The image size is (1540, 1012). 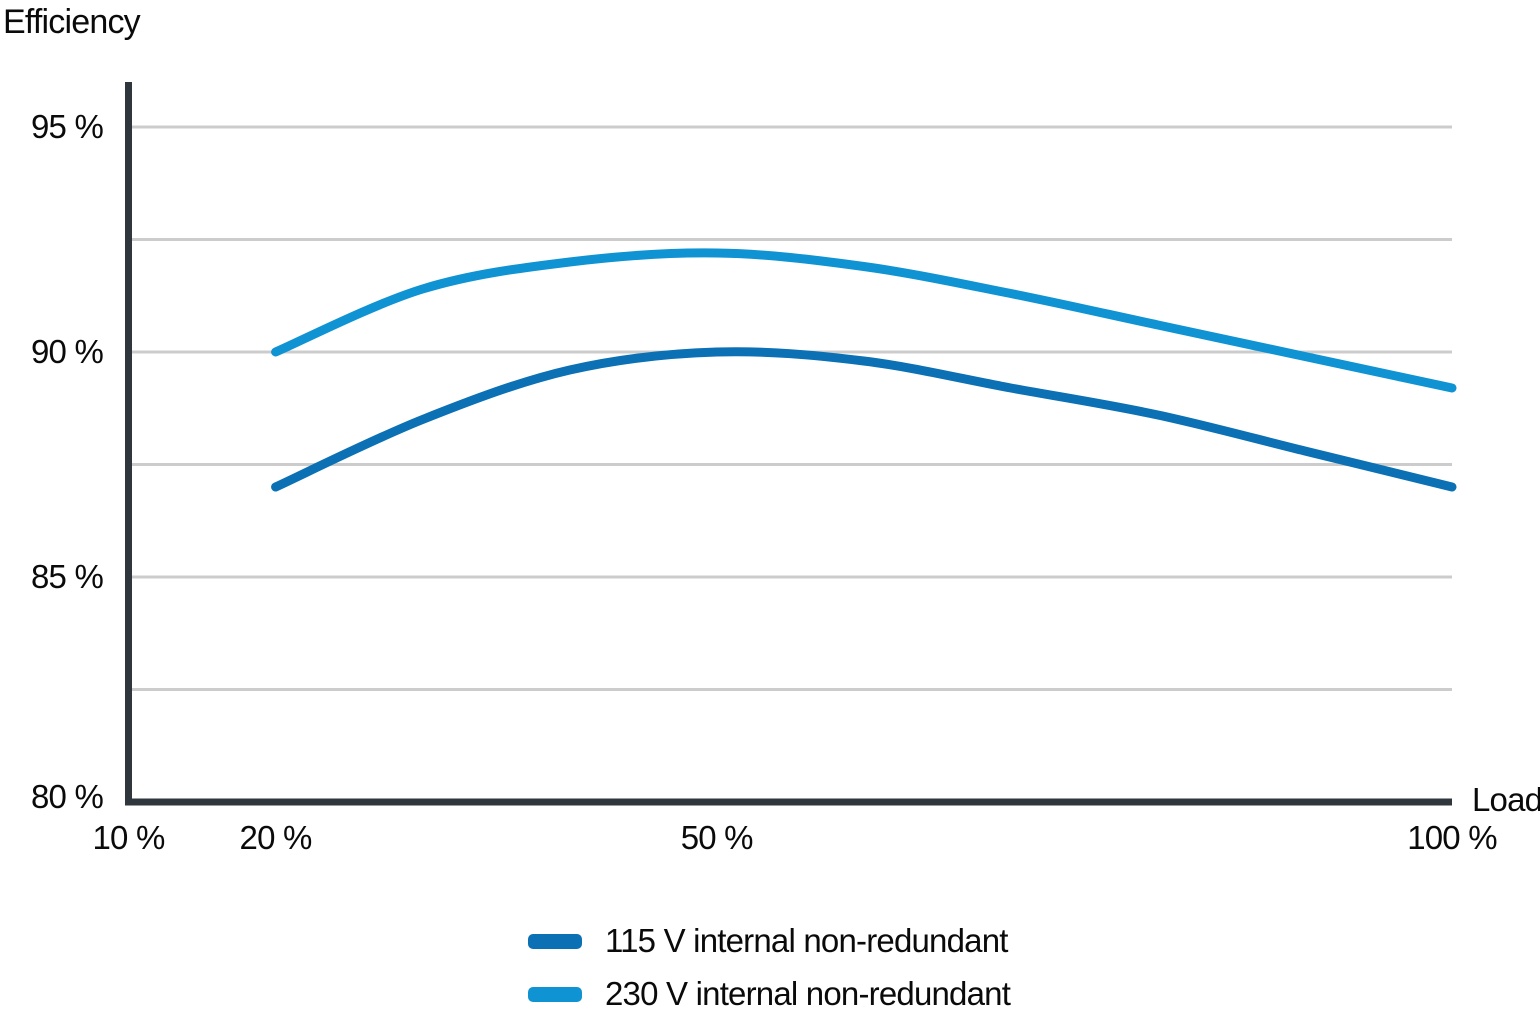 What do you see at coordinates (1452, 837) in the screenshot?
I see `x-tick-label-100: 100 %` at bounding box center [1452, 837].